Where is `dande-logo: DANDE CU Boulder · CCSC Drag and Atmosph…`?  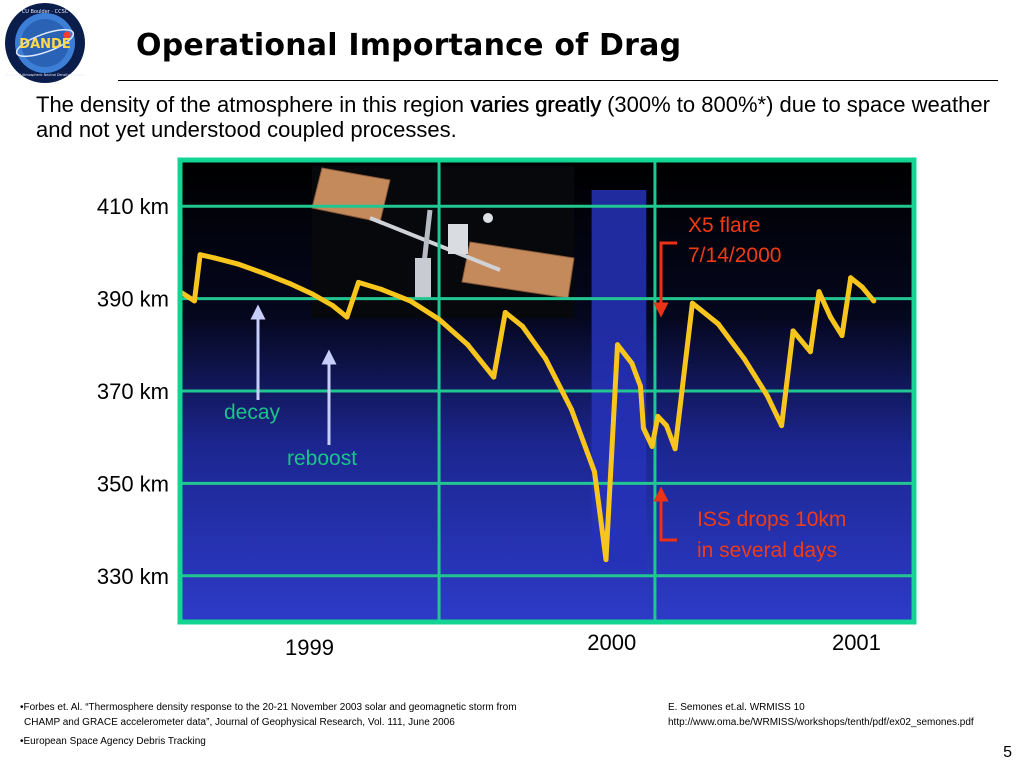
dande-logo: DANDE CU Boulder · CCSC Drag and Atmosph… is located at coordinates (45, 43).